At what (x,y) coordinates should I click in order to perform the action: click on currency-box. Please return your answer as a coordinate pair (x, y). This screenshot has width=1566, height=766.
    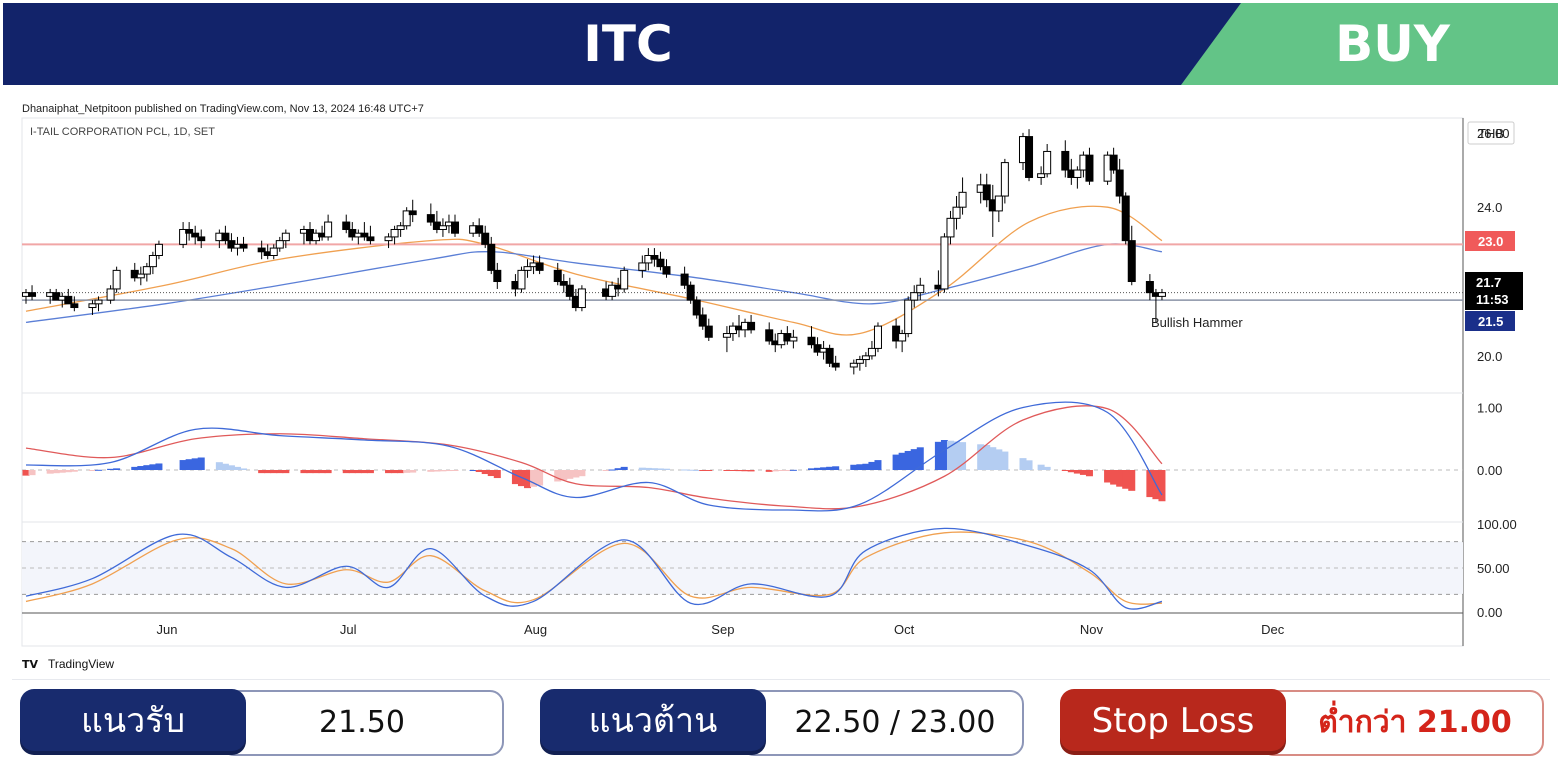
    Looking at the image, I should click on (1491, 133).